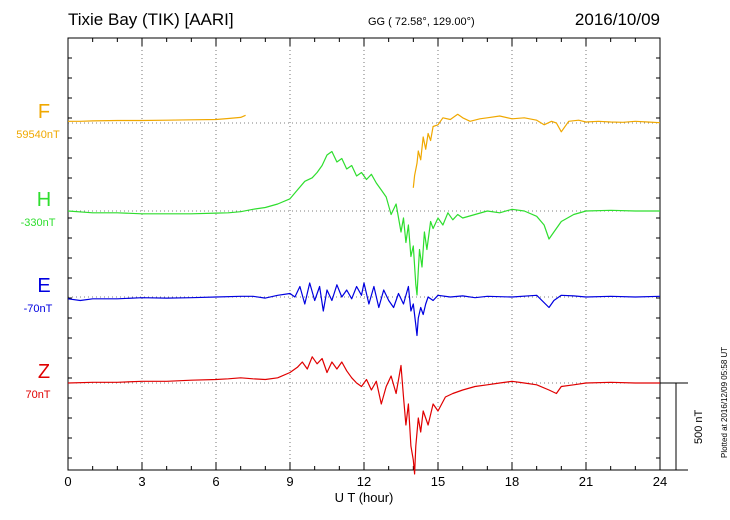  I want to click on plotted-at-note: Plotted at 2016/12/09 05:58 UT, so click(724, 402).